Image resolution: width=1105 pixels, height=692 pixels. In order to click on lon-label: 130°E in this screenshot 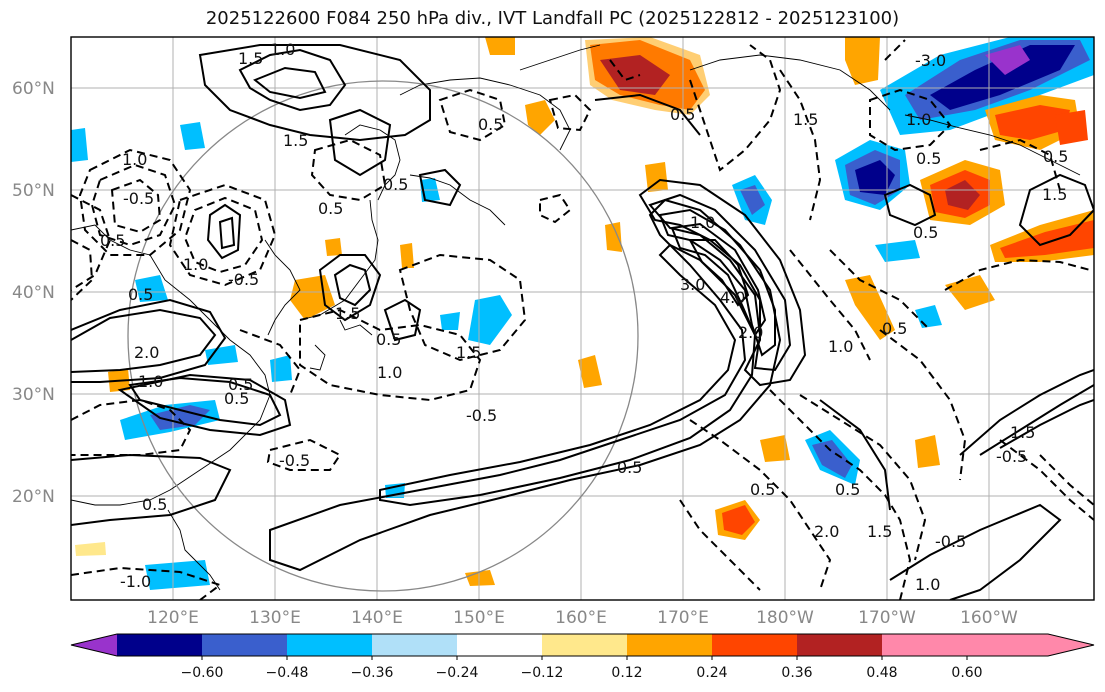, I will do `click(275, 618)`.